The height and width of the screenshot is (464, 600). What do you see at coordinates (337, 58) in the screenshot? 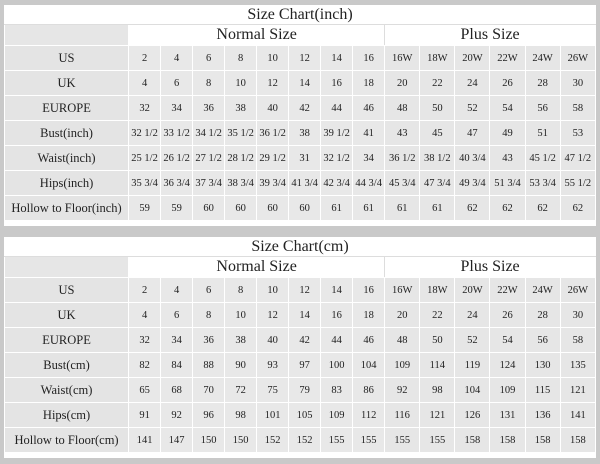
I see `table-cell: 14` at bounding box center [337, 58].